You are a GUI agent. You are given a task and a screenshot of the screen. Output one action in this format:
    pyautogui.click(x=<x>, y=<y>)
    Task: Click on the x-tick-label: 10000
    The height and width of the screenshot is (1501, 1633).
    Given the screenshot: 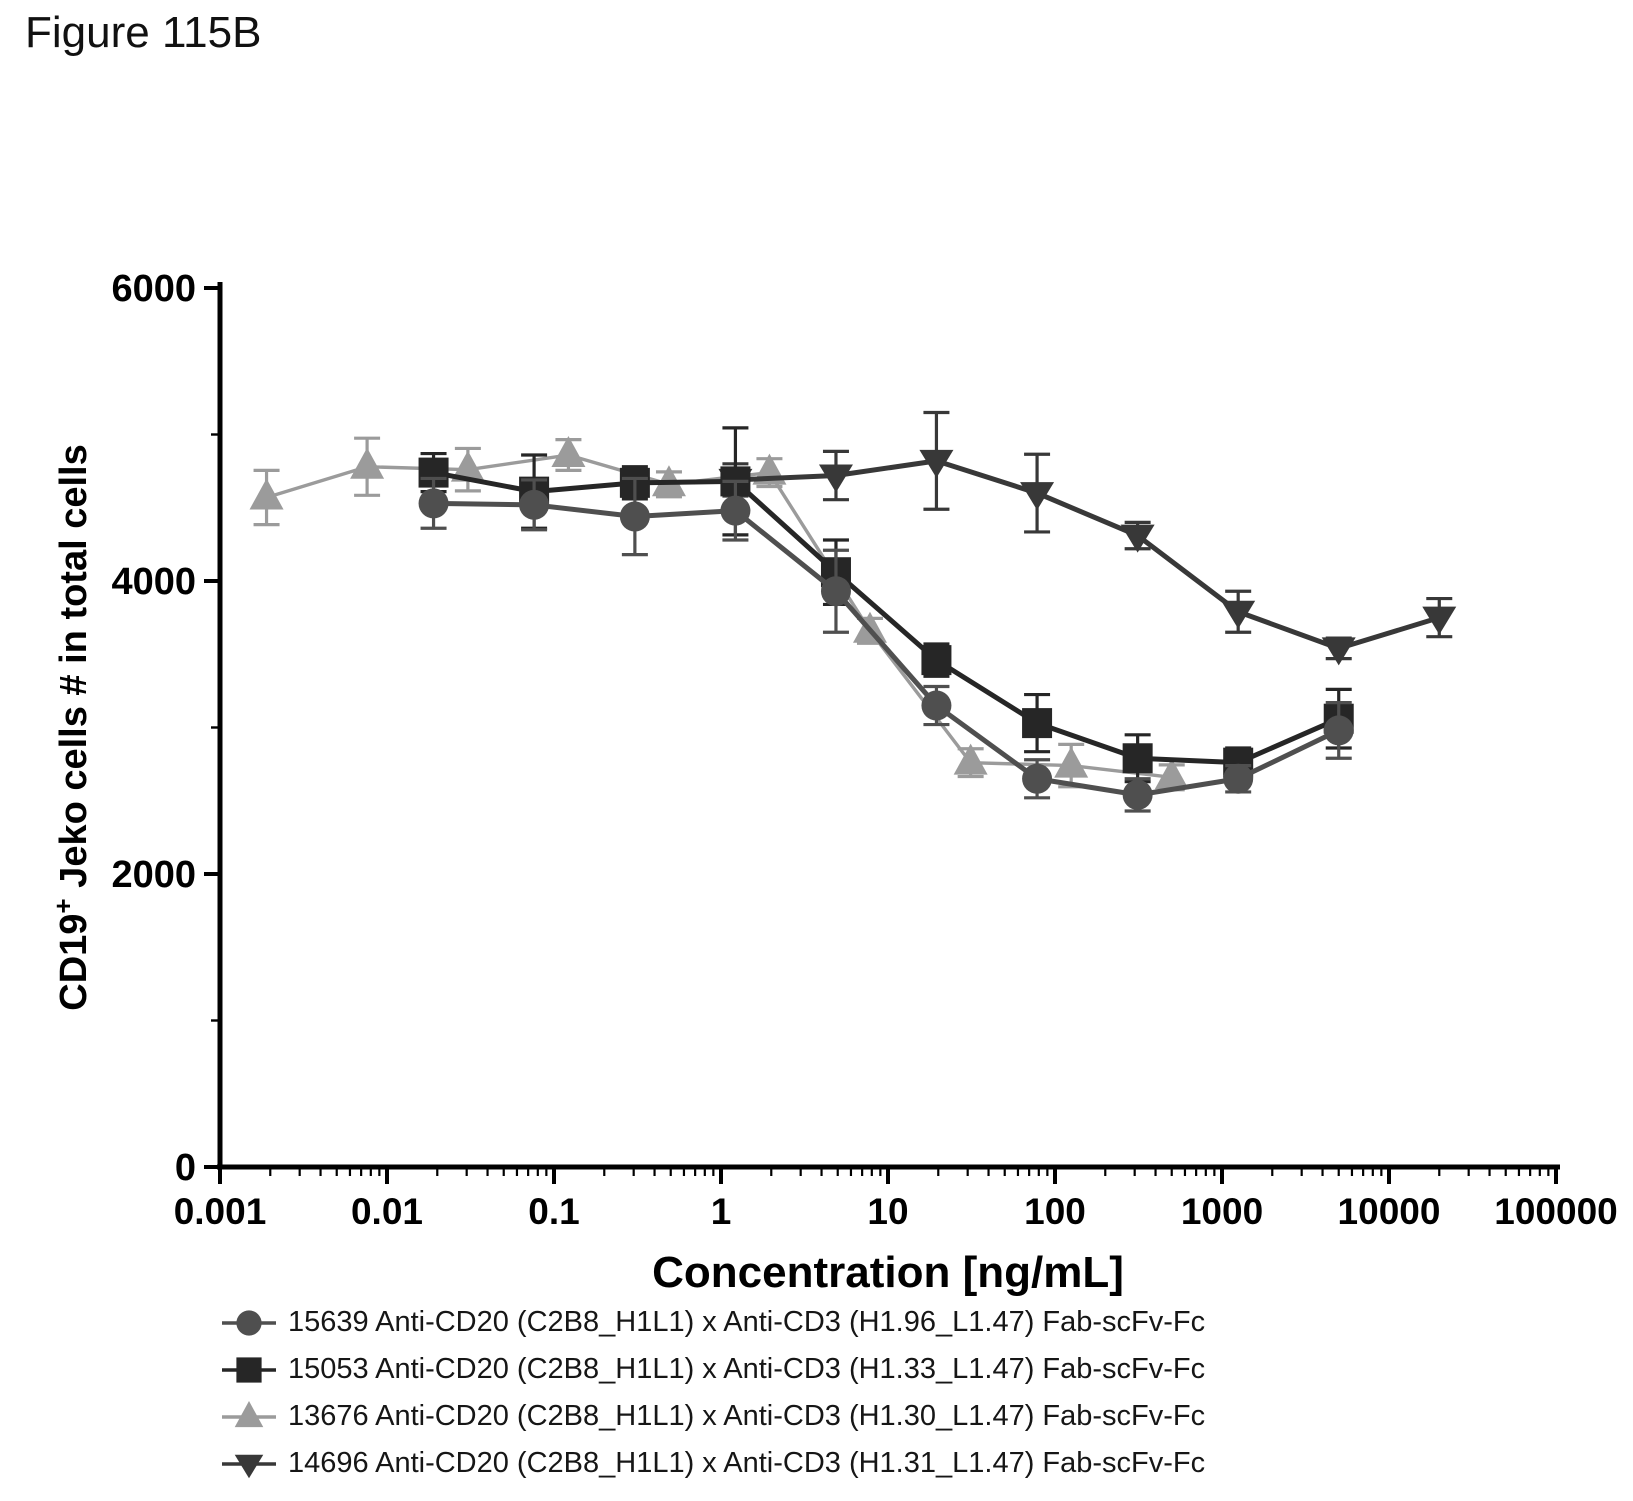 What is the action you would take?
    pyautogui.click(x=1389, y=1211)
    